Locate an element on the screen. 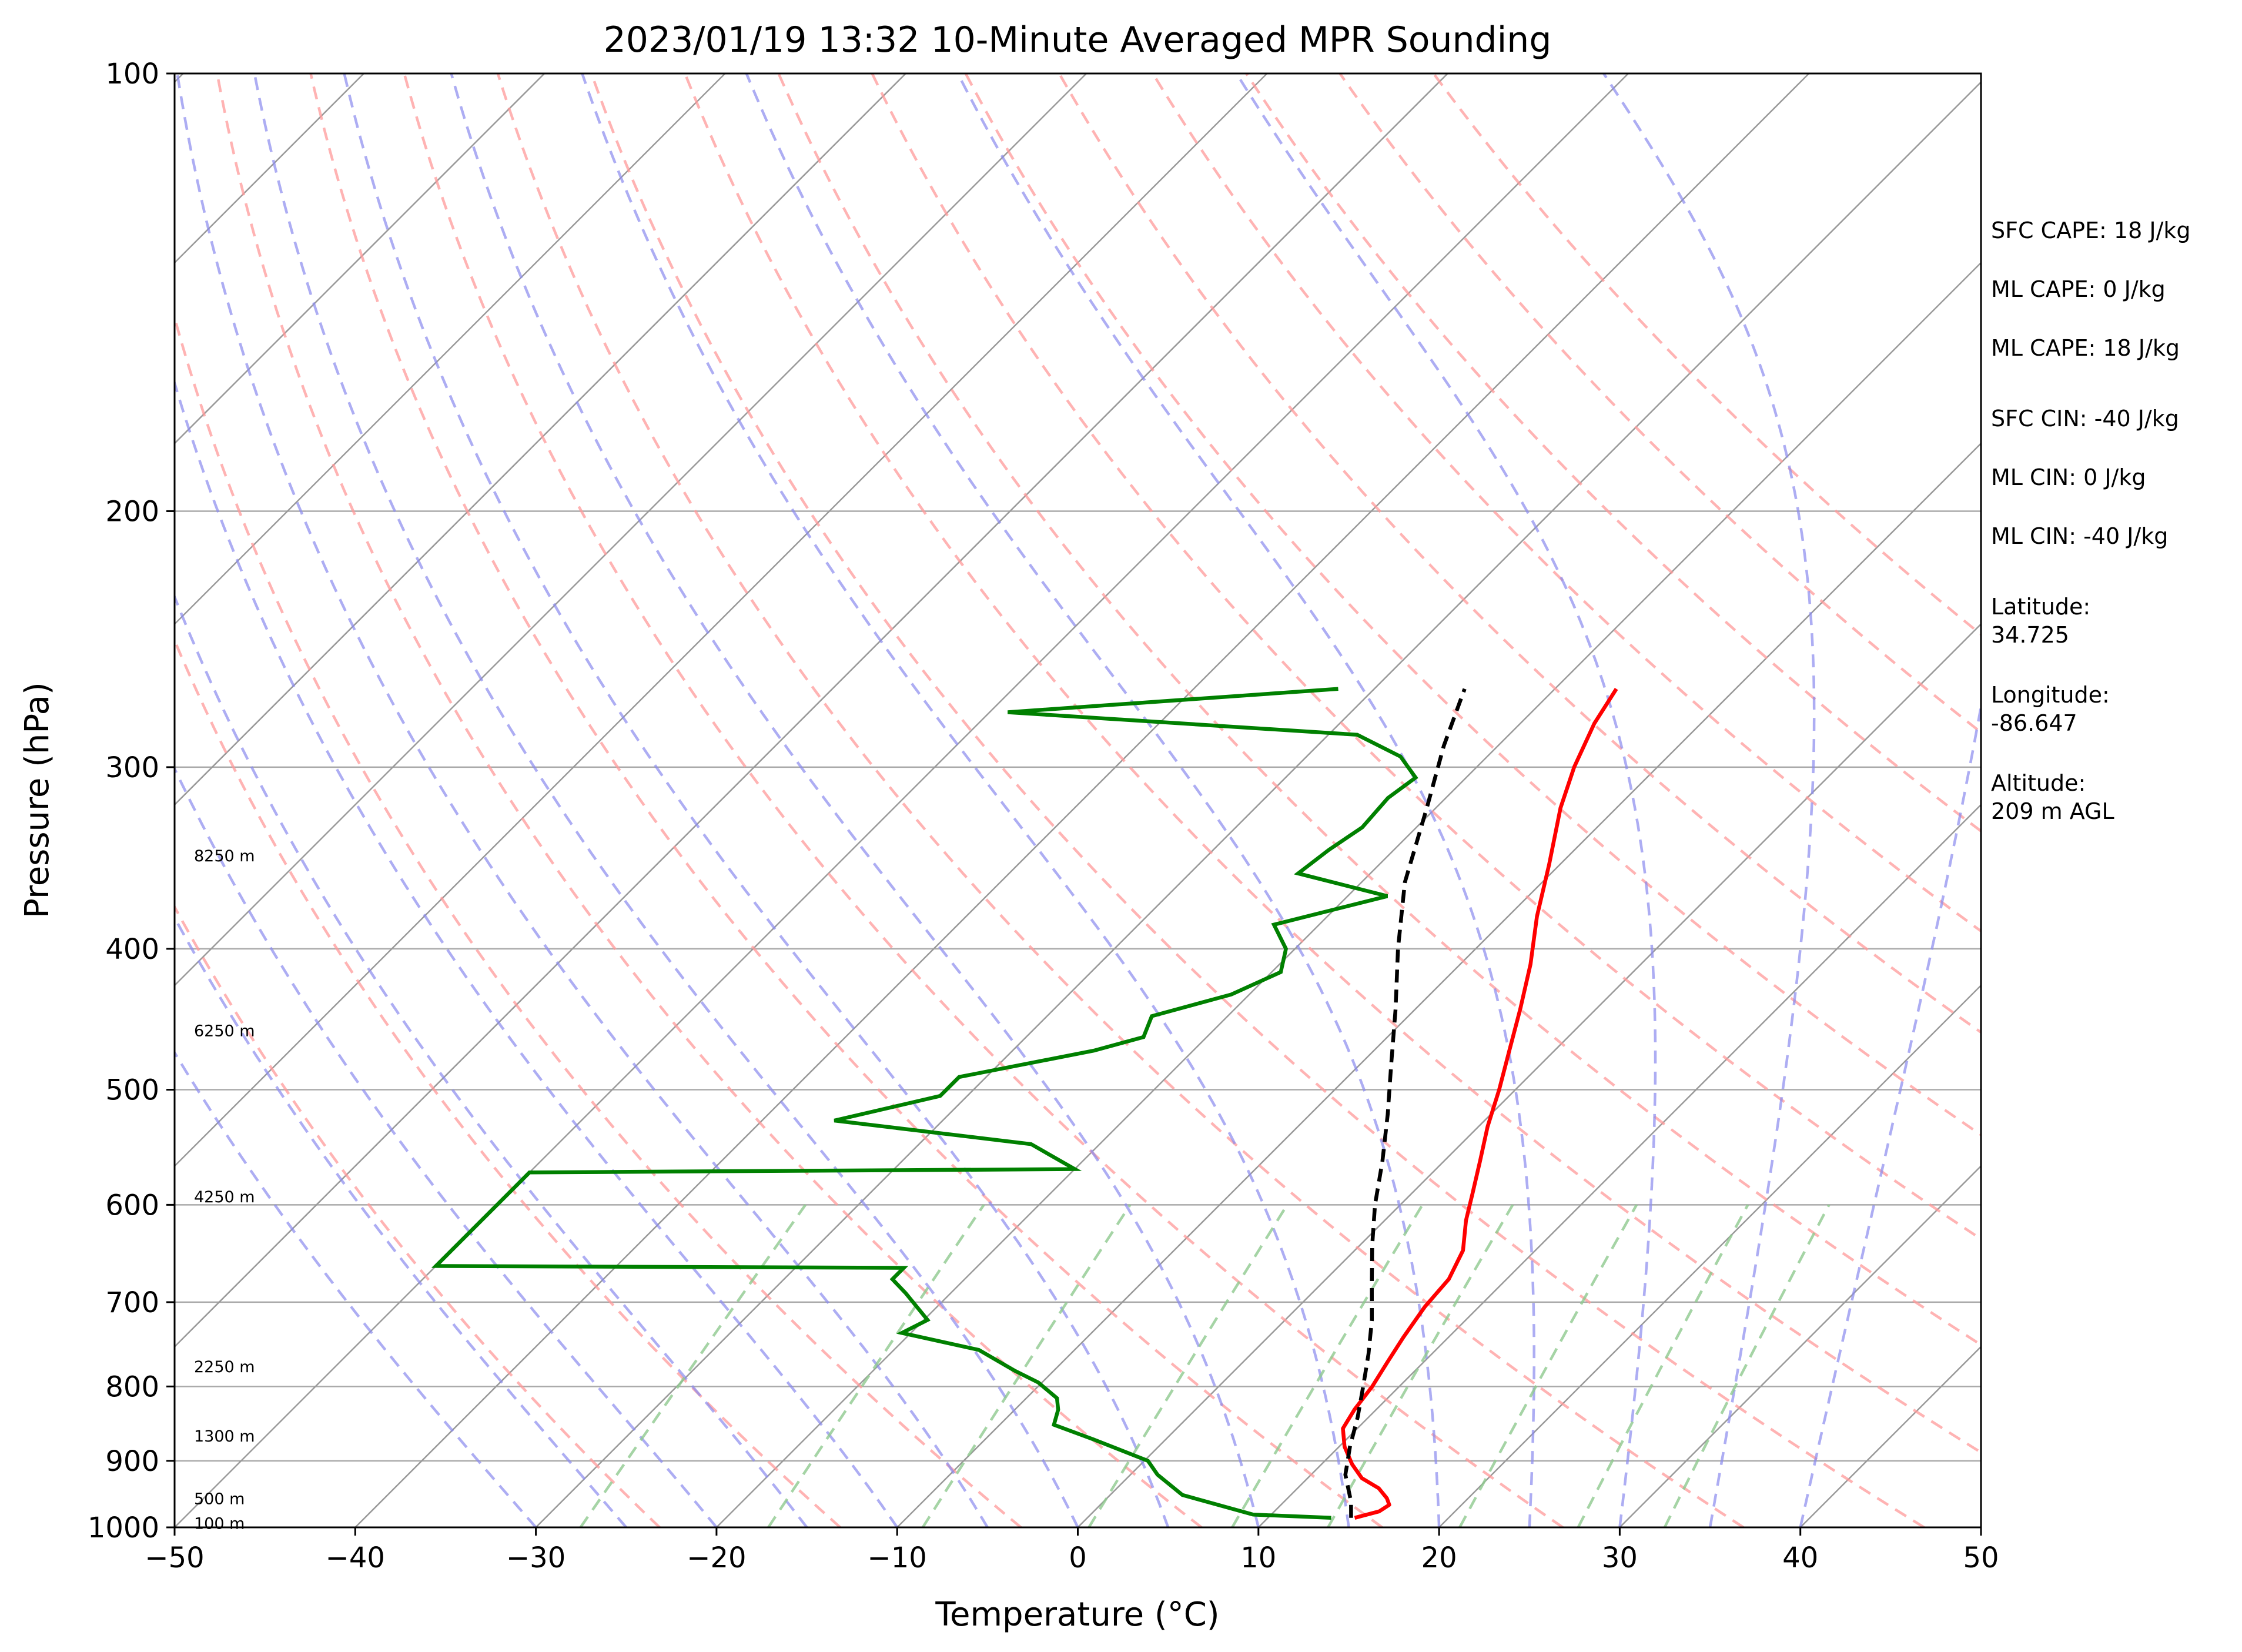  x-tick-label: −30 is located at coordinates (535, 1558).